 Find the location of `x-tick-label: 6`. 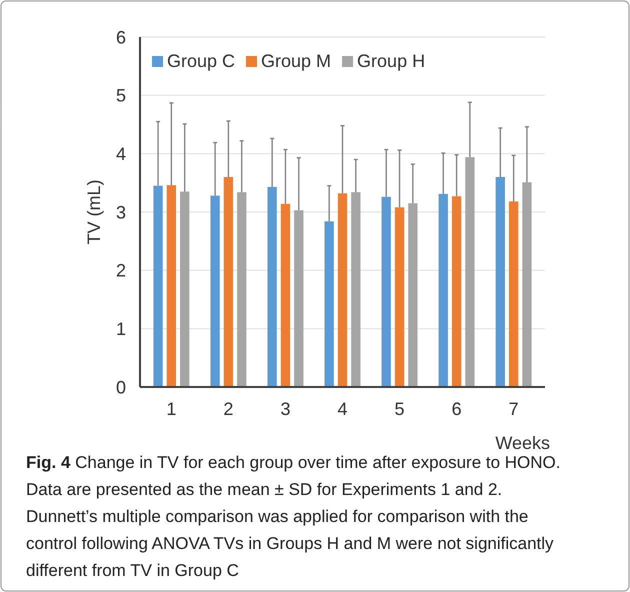

x-tick-label: 6 is located at coordinates (457, 409).